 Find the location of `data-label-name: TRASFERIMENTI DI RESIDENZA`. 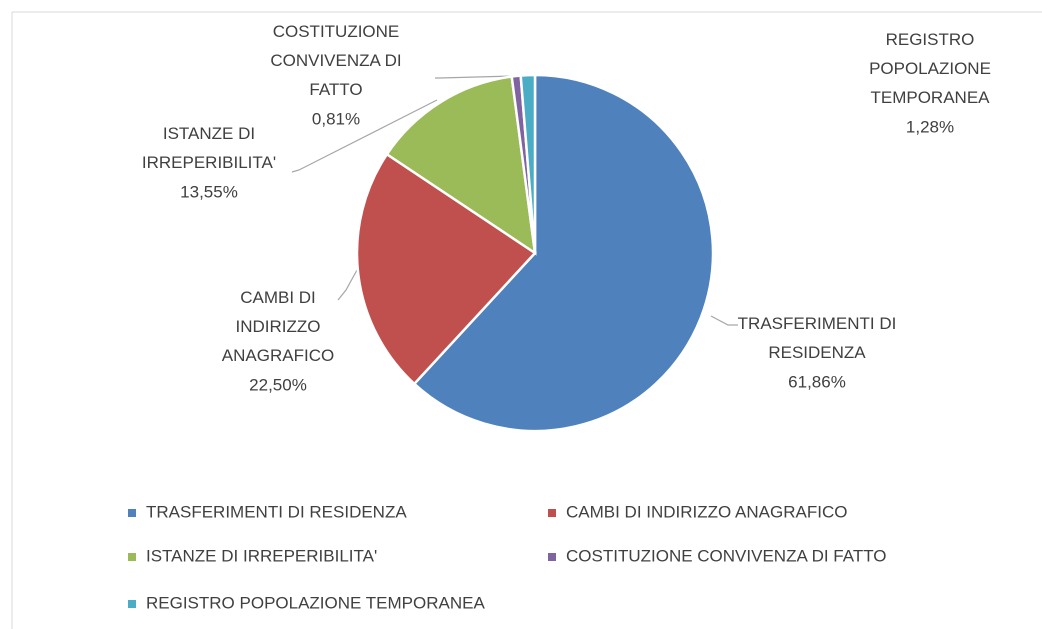

data-label-name: TRASFERIMENTI DI RESIDENZA is located at coordinates (817, 338).